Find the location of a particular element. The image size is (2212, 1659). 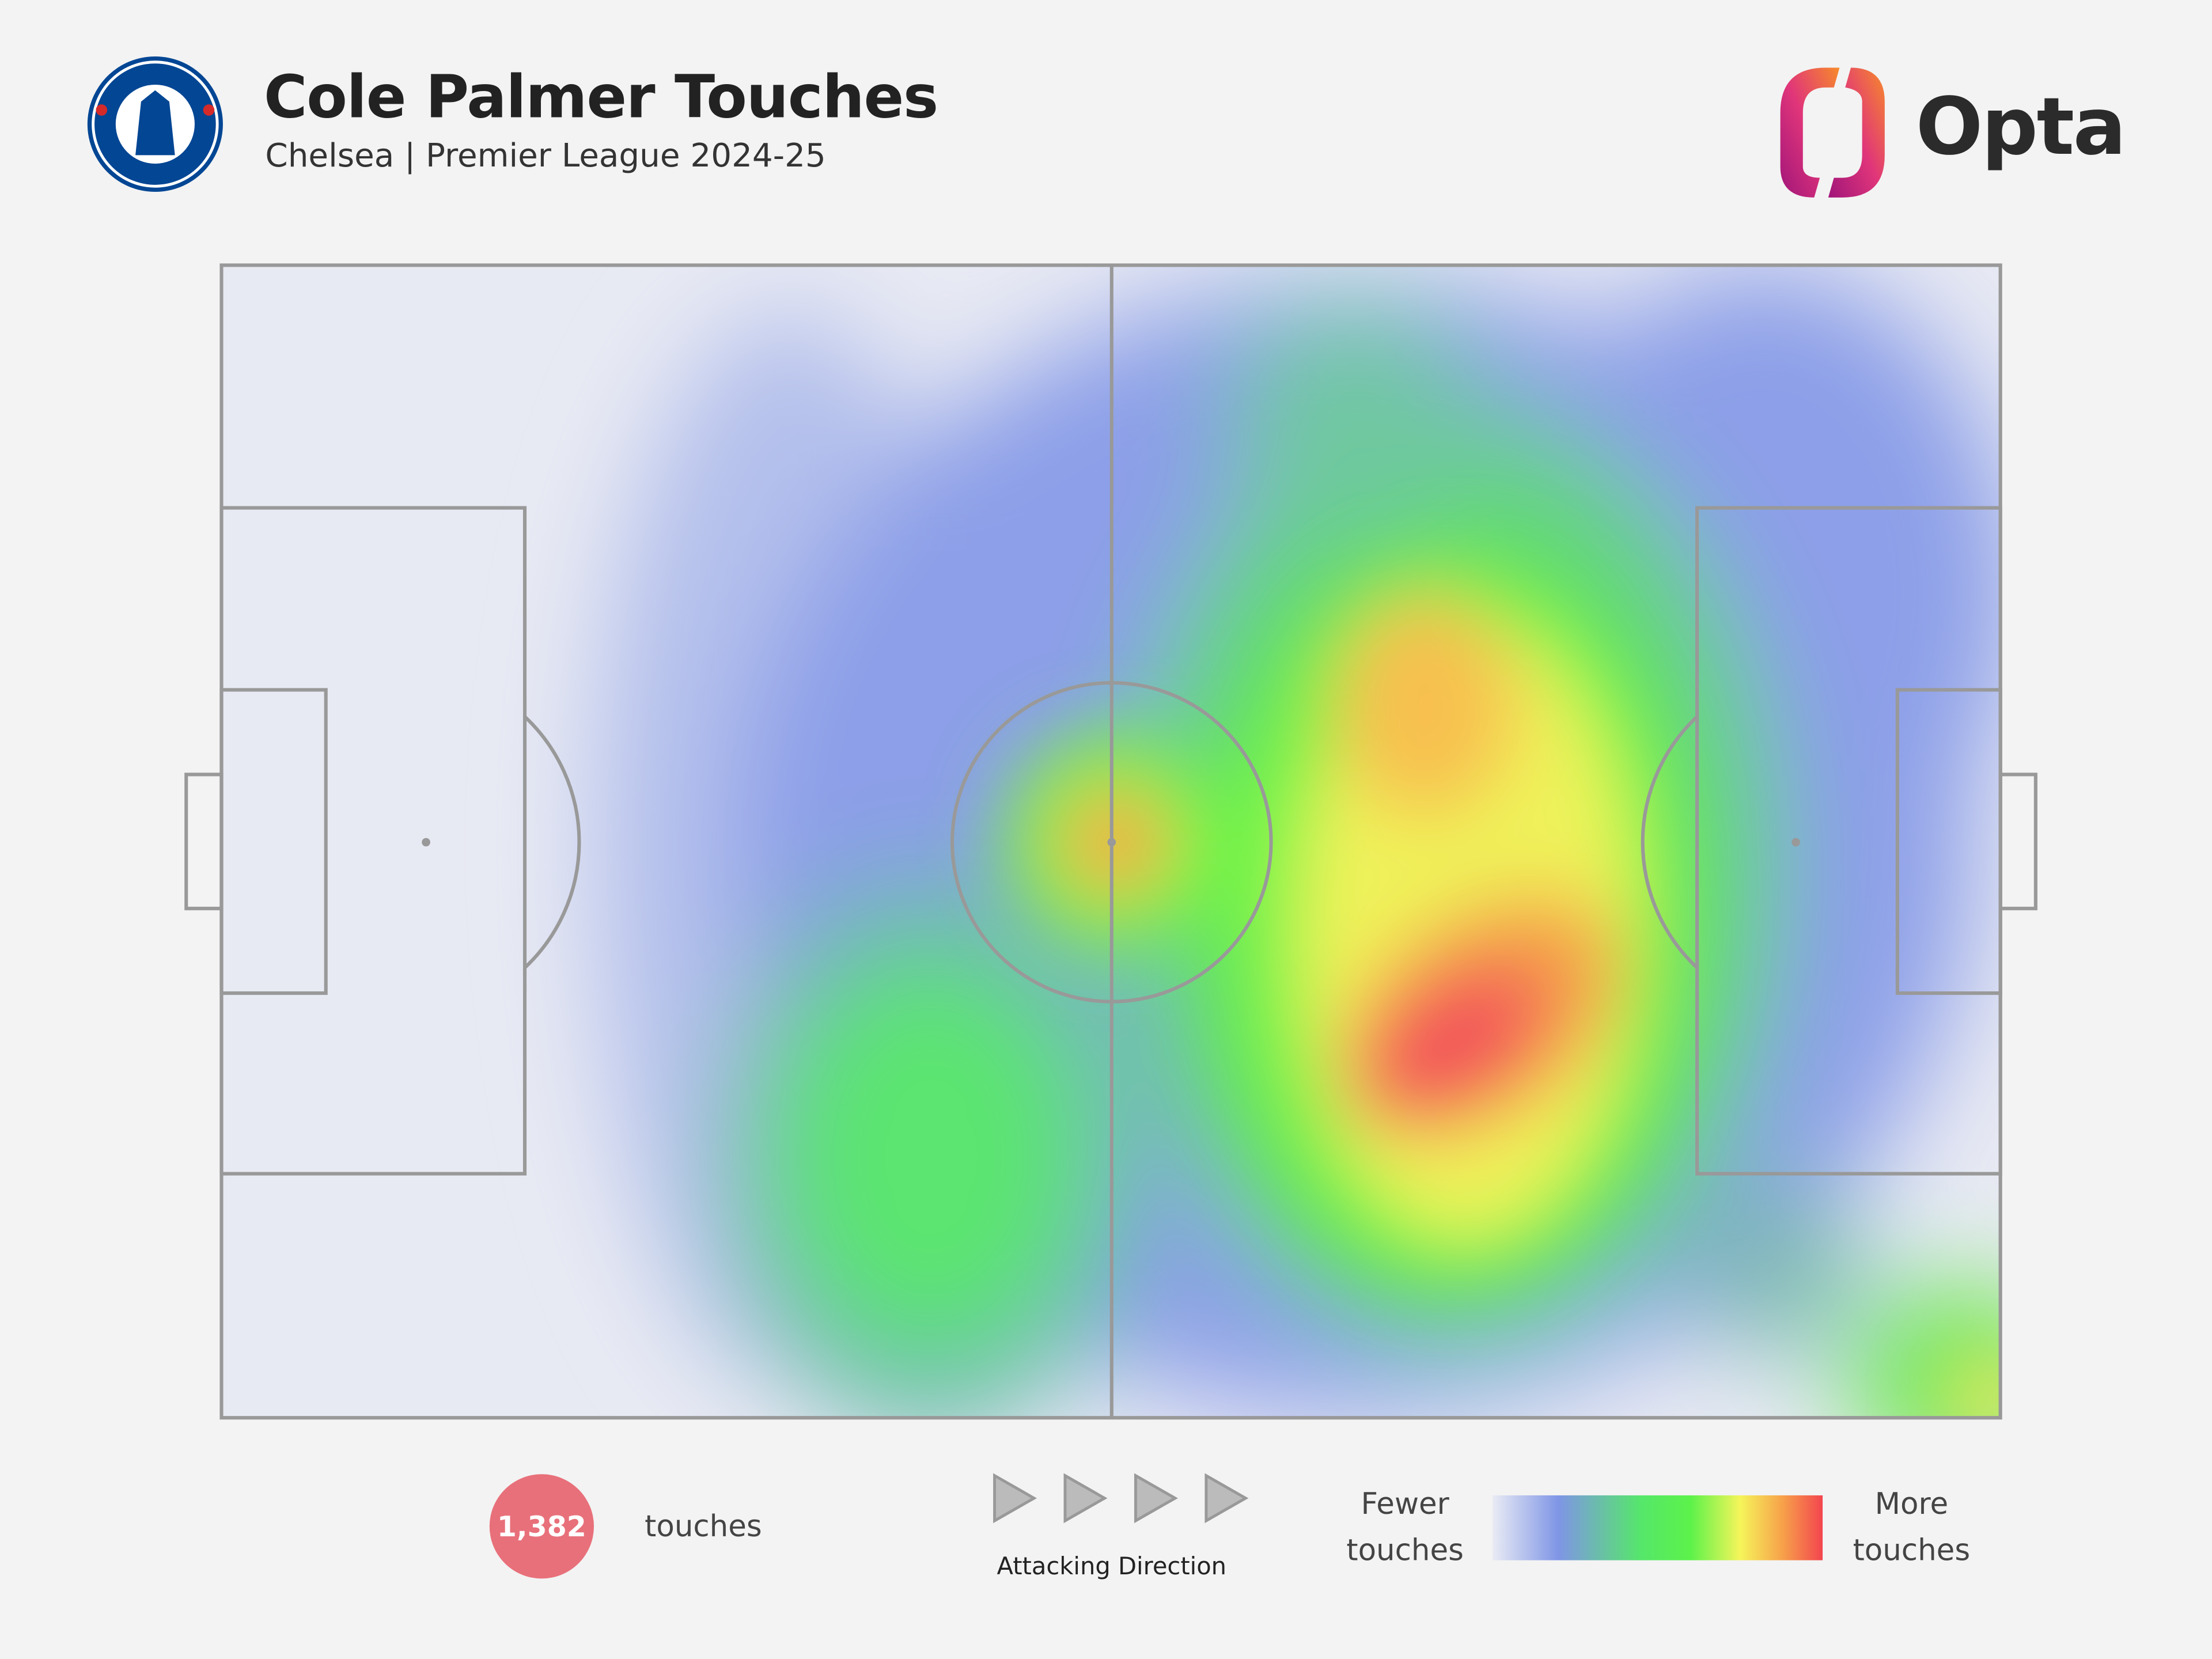

brand: Opta is located at coordinates (2021, 128).